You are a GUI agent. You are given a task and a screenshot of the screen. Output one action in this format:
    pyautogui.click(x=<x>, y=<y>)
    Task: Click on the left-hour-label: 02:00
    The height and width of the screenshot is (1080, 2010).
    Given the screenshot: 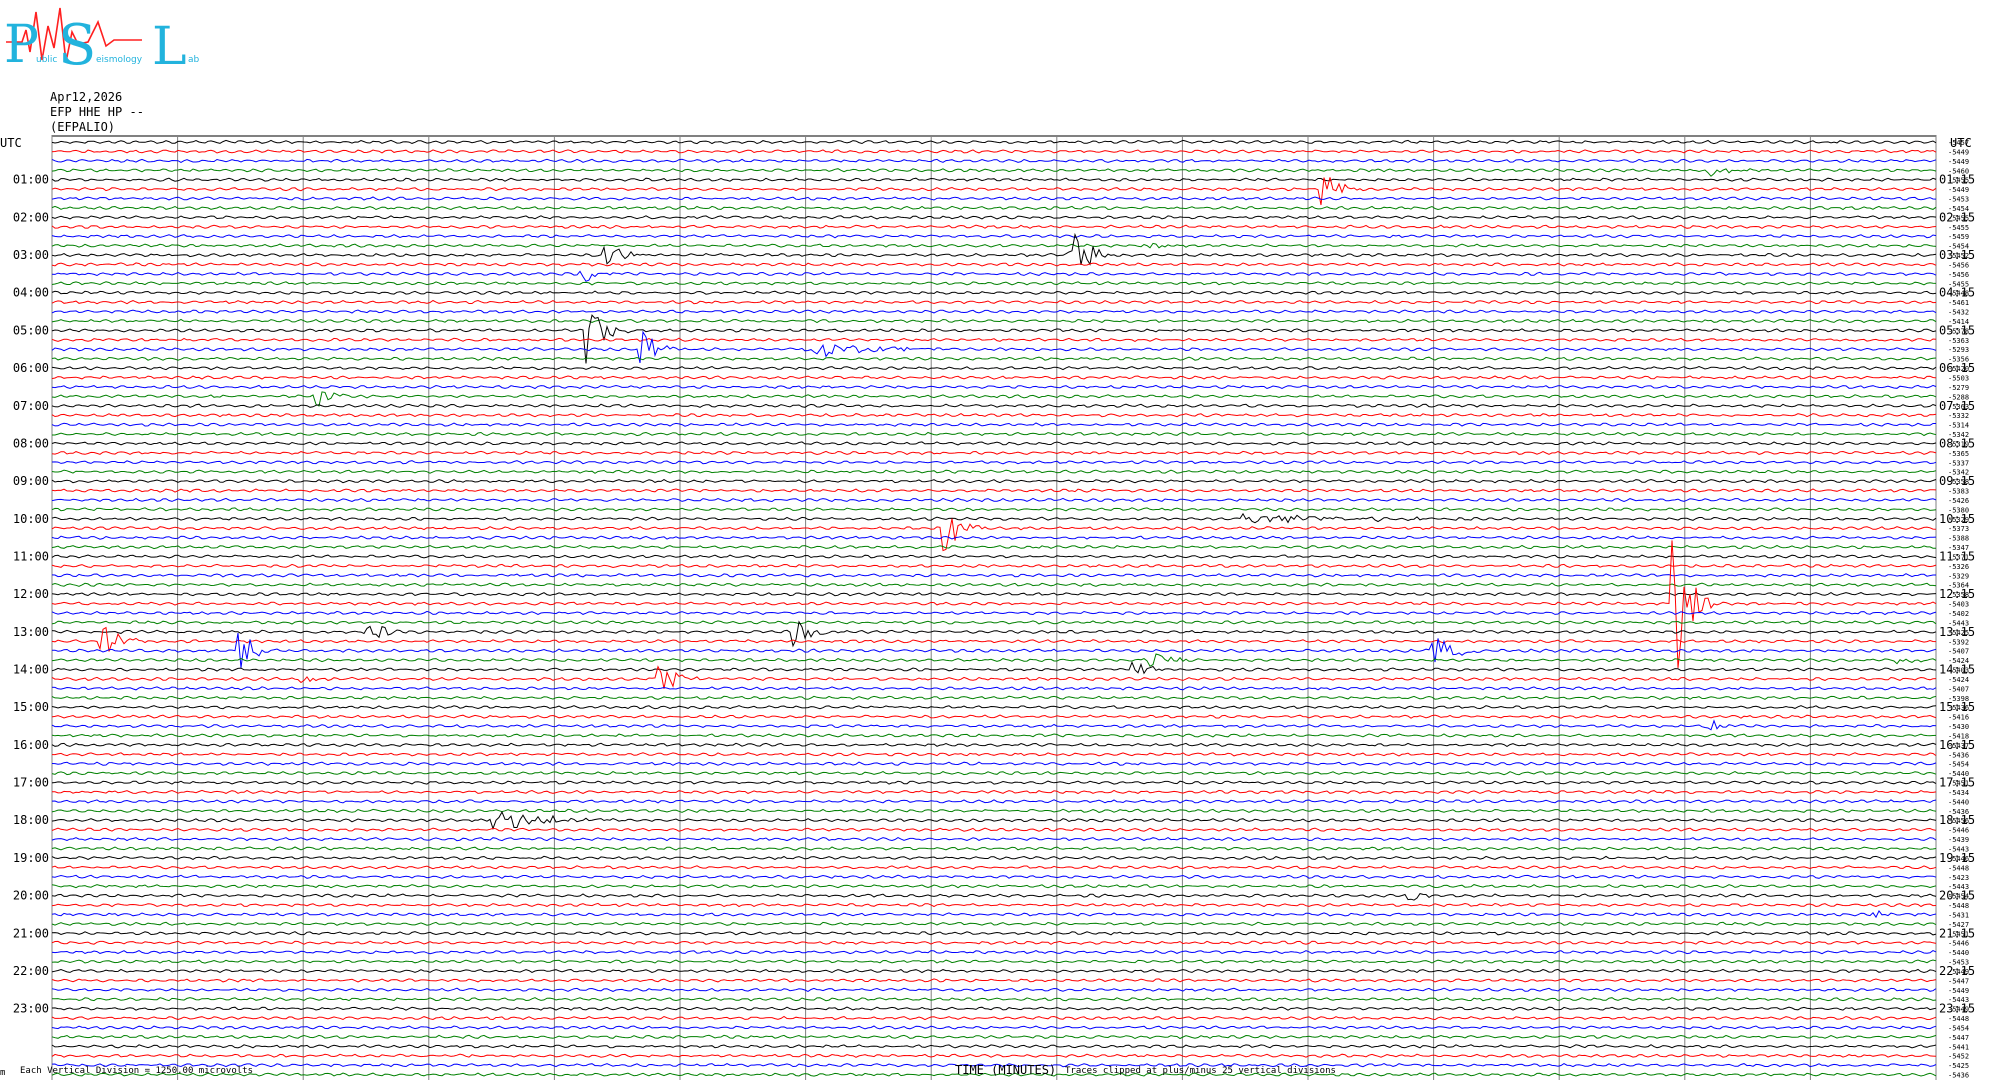 What is the action you would take?
    pyautogui.click(x=31, y=217)
    